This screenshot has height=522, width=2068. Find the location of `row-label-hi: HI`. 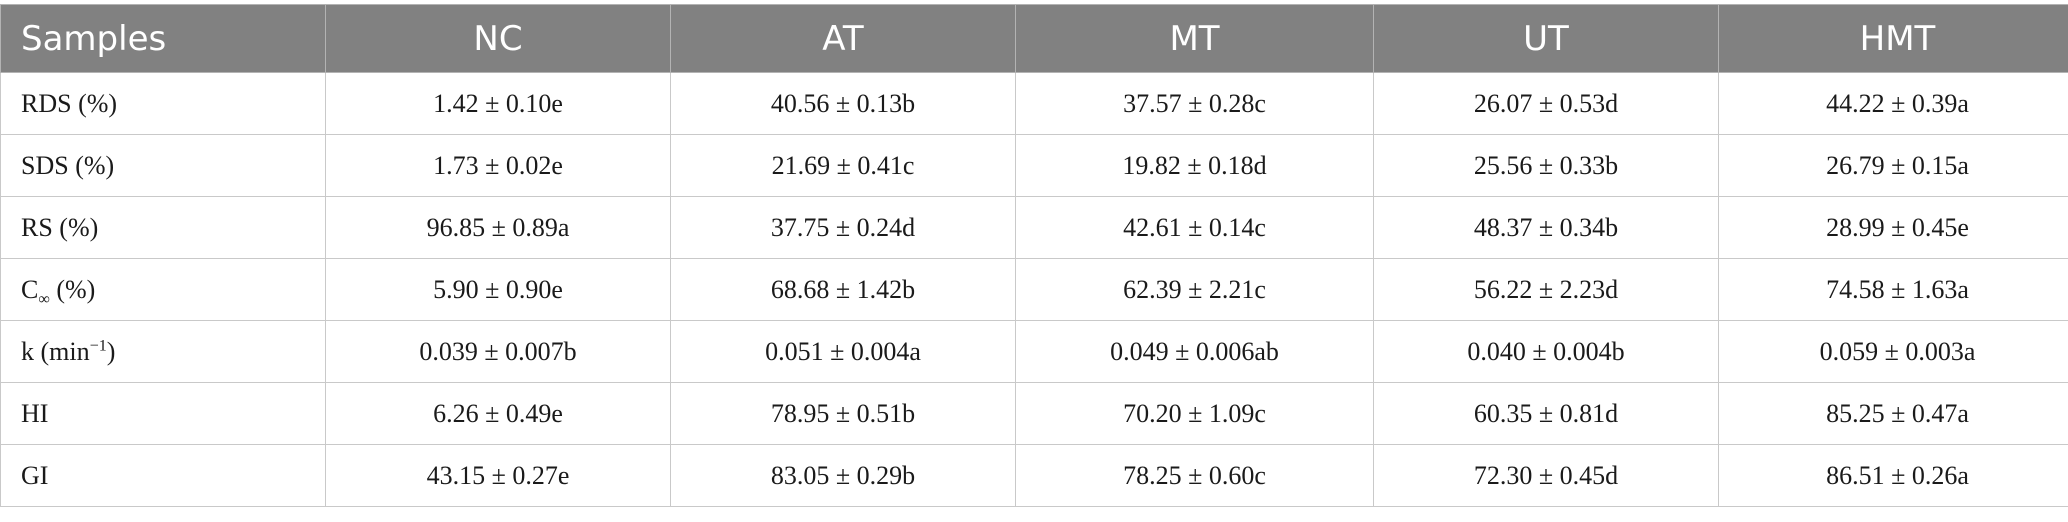

row-label-hi: HI is located at coordinates (163, 413).